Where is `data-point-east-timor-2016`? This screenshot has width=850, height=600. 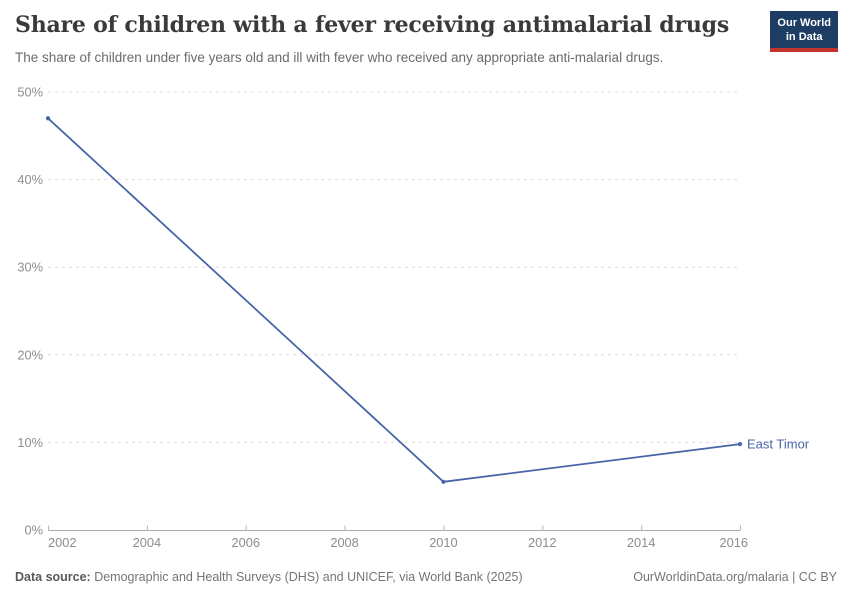
data-point-east-timor-2016 is located at coordinates (740, 444).